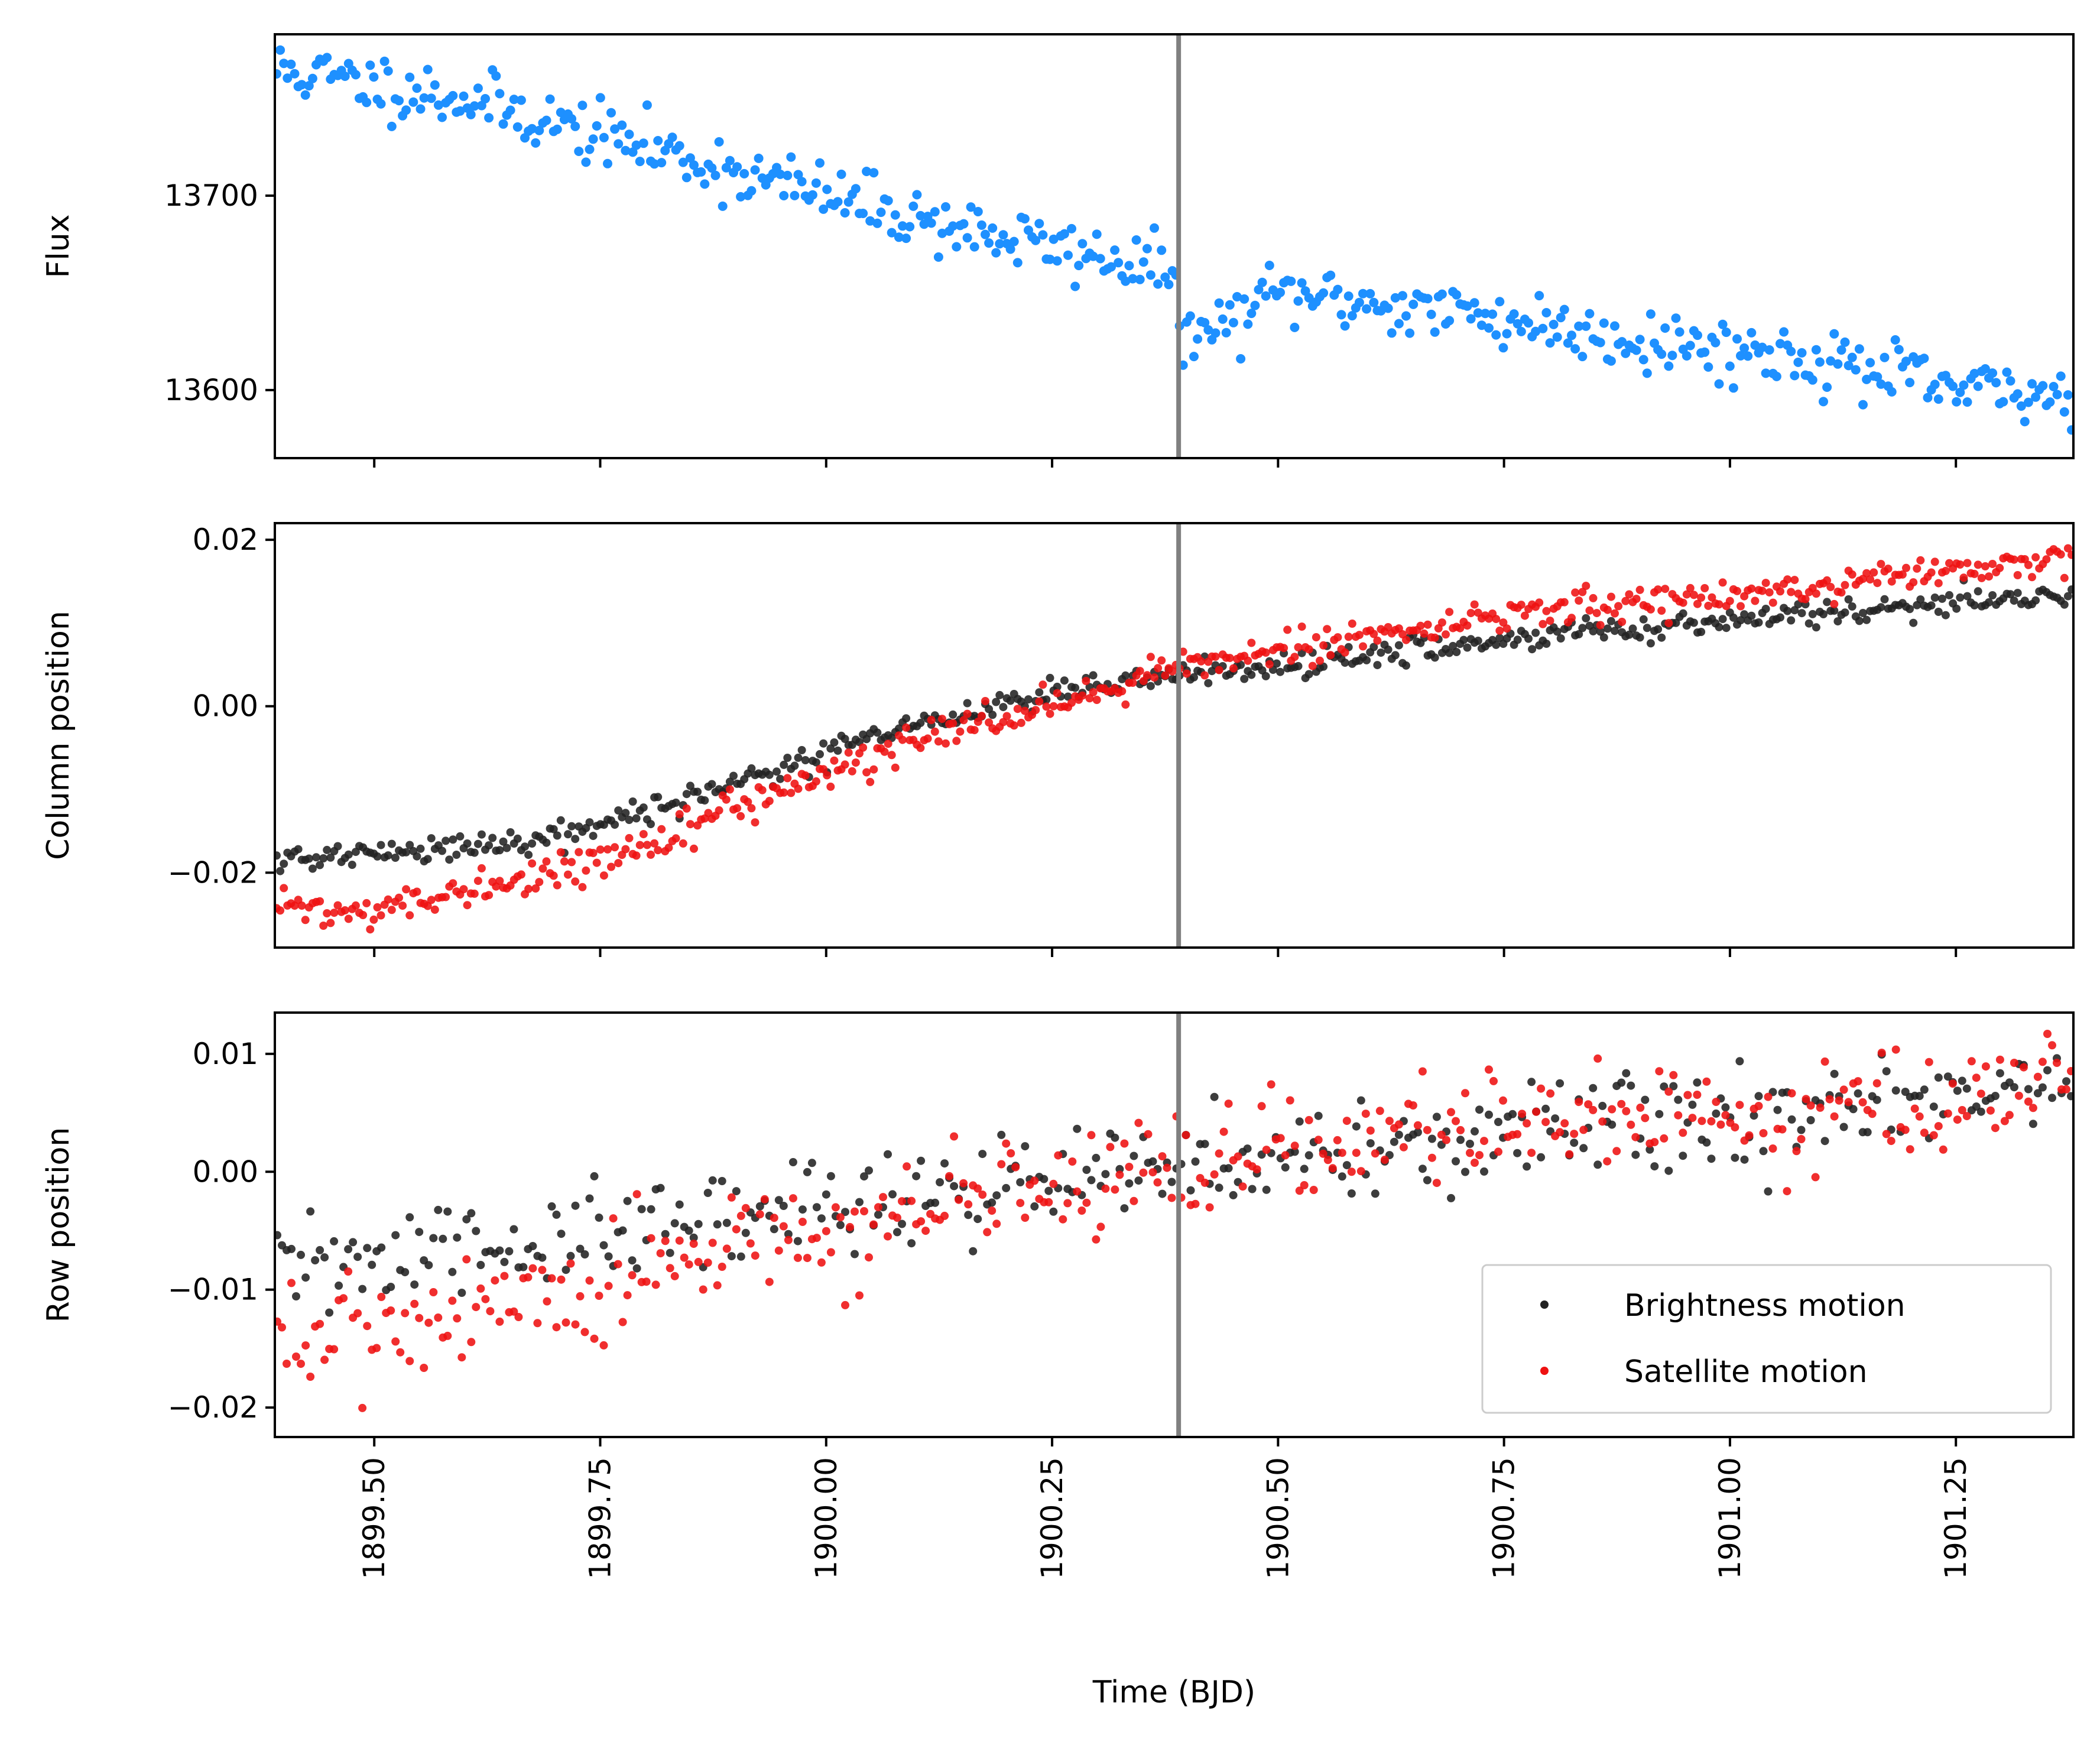 This screenshot has width=2100, height=1745. I want to click on x-tick-label: 1900.25, so click(1052, 1518).